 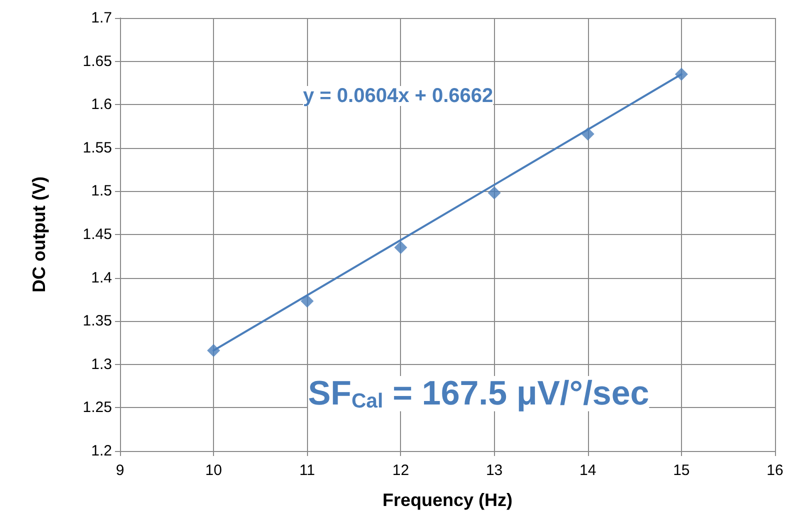 What do you see at coordinates (479, 393) in the screenshot?
I see `annotation: SFCal = 167.5 μV/°/sec` at bounding box center [479, 393].